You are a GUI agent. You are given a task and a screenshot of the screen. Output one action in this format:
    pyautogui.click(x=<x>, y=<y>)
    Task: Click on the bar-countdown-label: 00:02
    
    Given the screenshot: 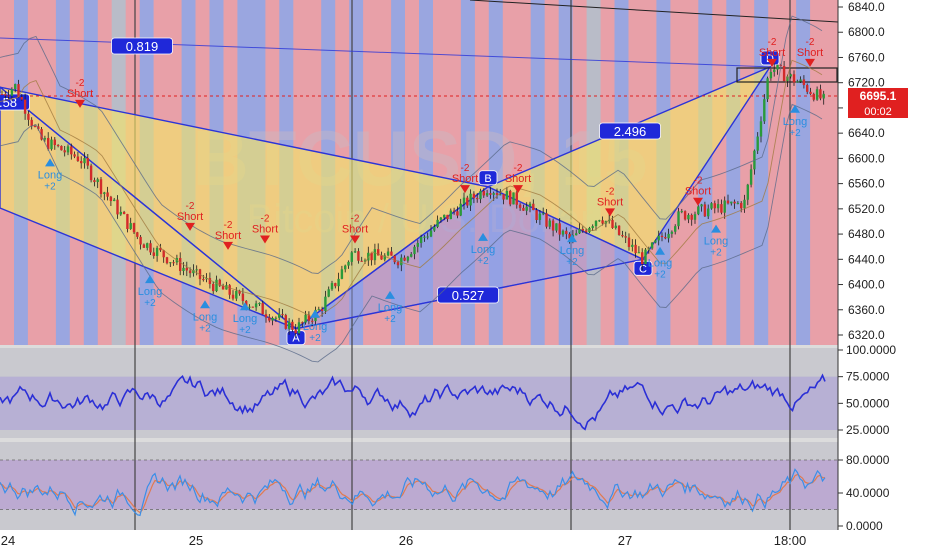 What is the action you would take?
    pyautogui.click(x=878, y=112)
    